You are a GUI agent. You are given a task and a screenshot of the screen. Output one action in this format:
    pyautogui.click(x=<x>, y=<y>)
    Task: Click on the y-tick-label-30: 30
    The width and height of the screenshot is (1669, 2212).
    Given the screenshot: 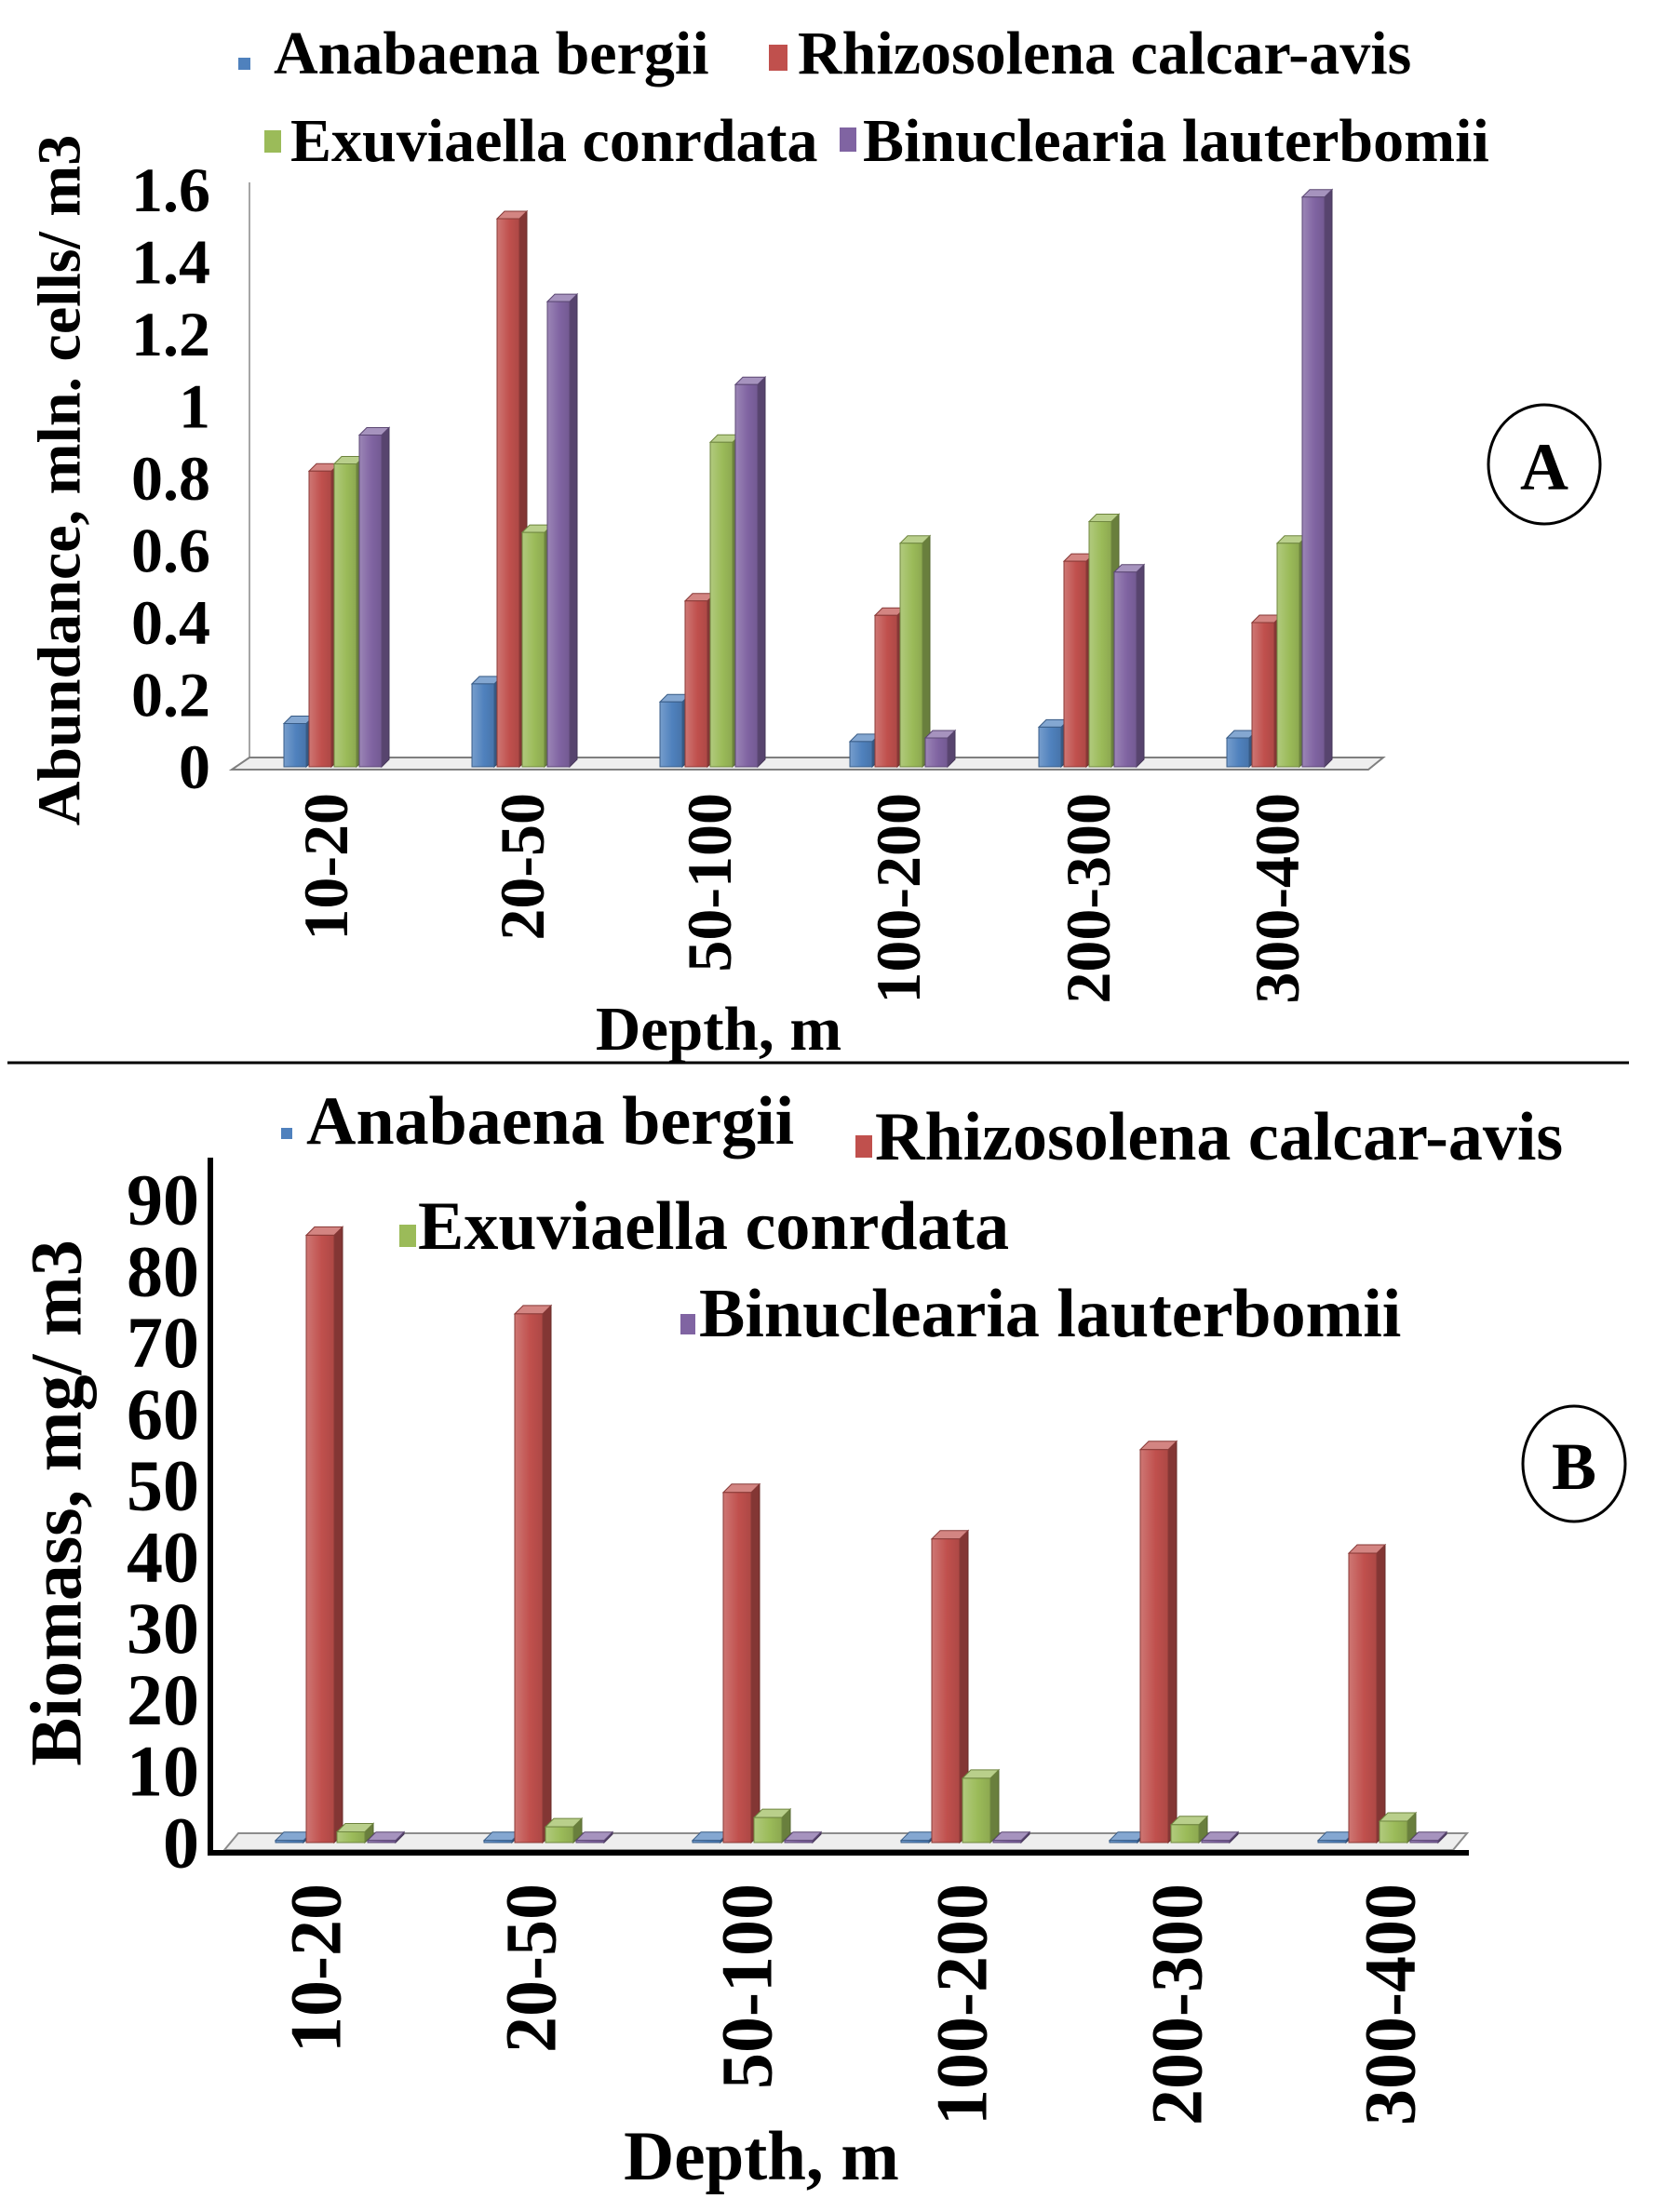 What is the action you would take?
    pyautogui.click(x=163, y=1628)
    